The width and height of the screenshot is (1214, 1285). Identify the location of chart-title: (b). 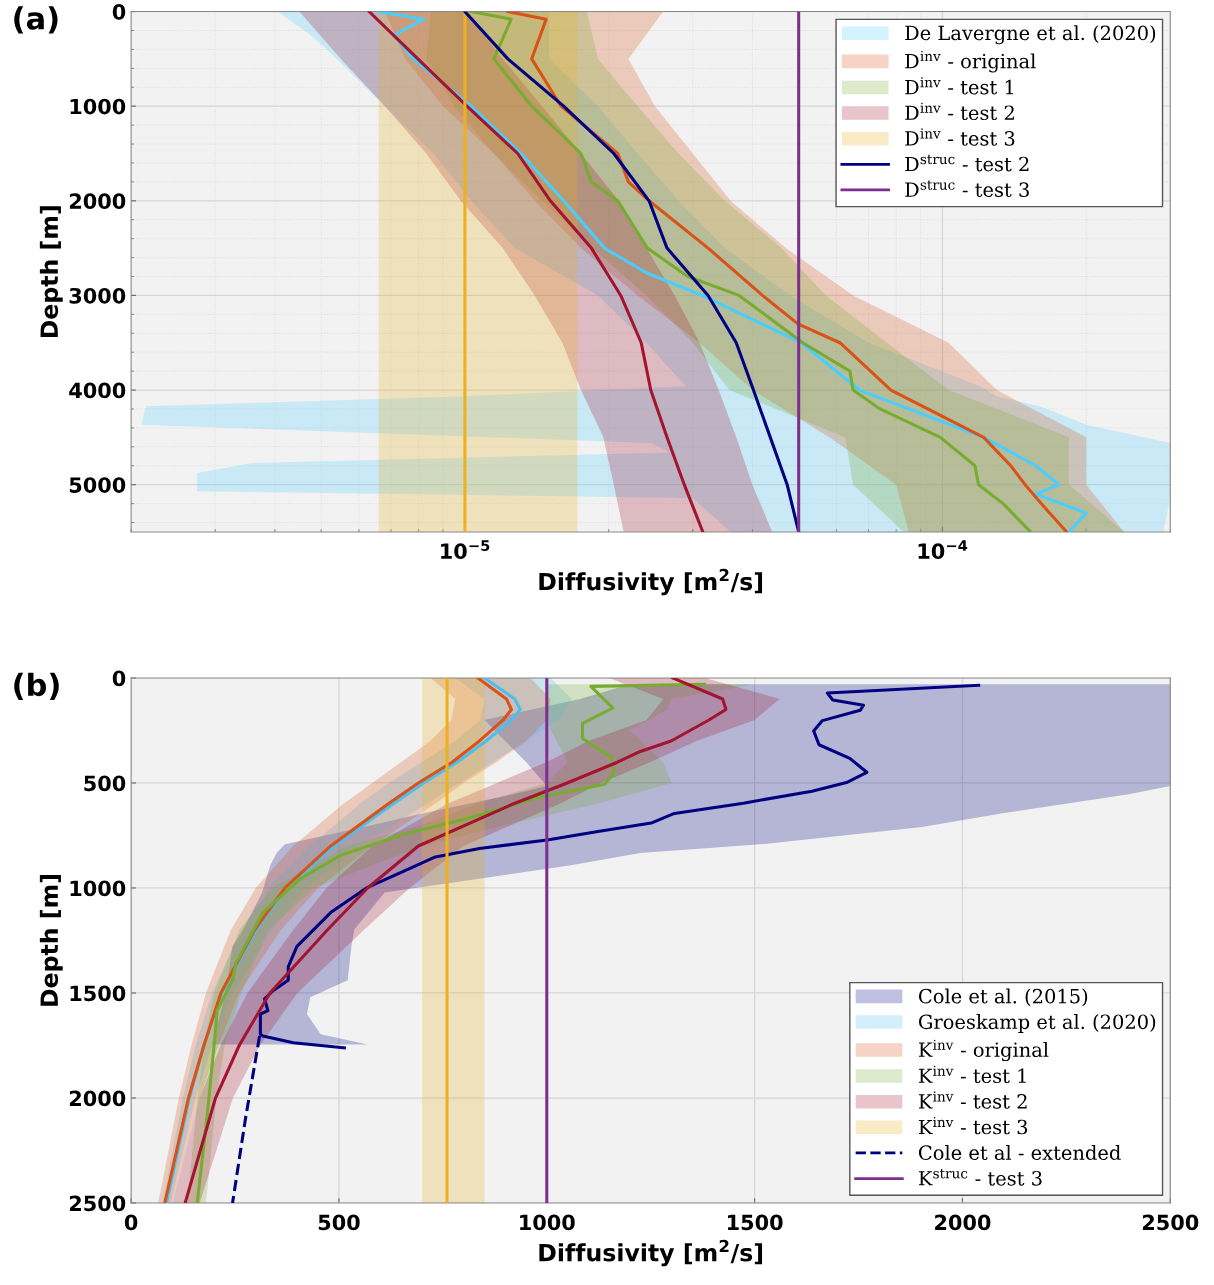
(36, 686).